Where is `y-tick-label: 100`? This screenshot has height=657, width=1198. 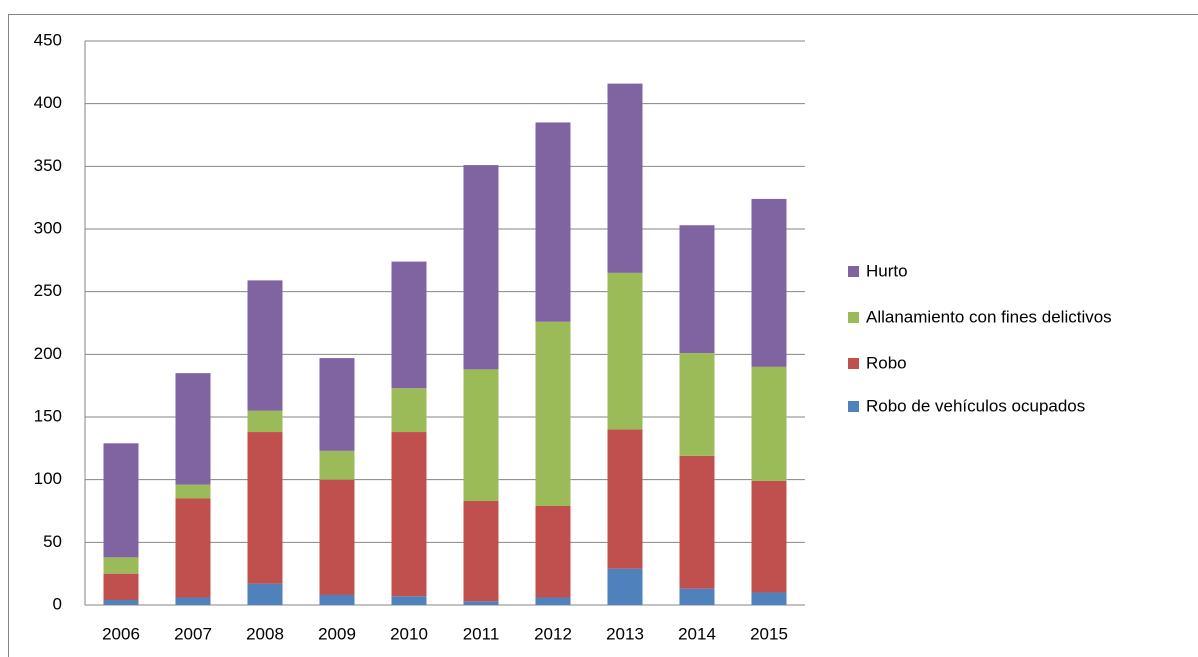 y-tick-label: 100 is located at coordinates (48, 478).